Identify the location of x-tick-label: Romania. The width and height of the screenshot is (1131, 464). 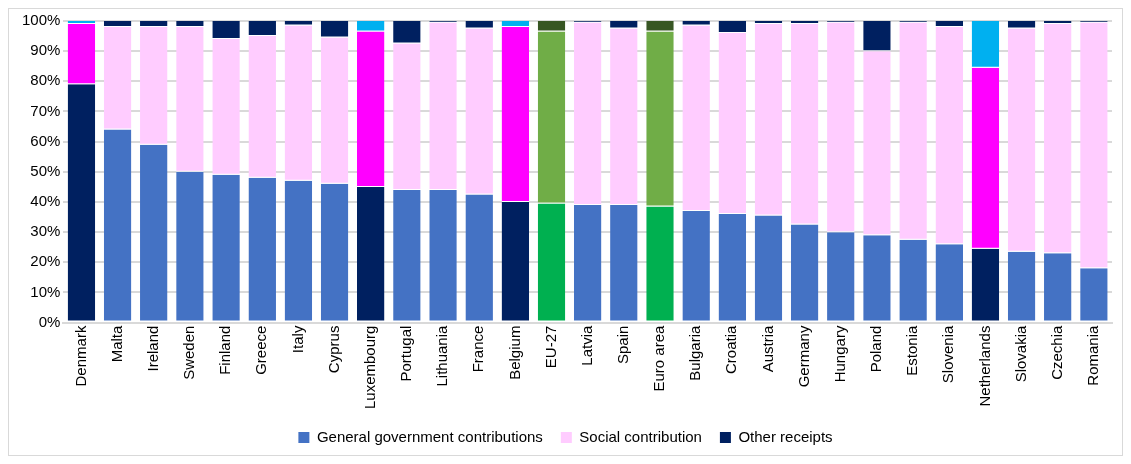
(1093, 355).